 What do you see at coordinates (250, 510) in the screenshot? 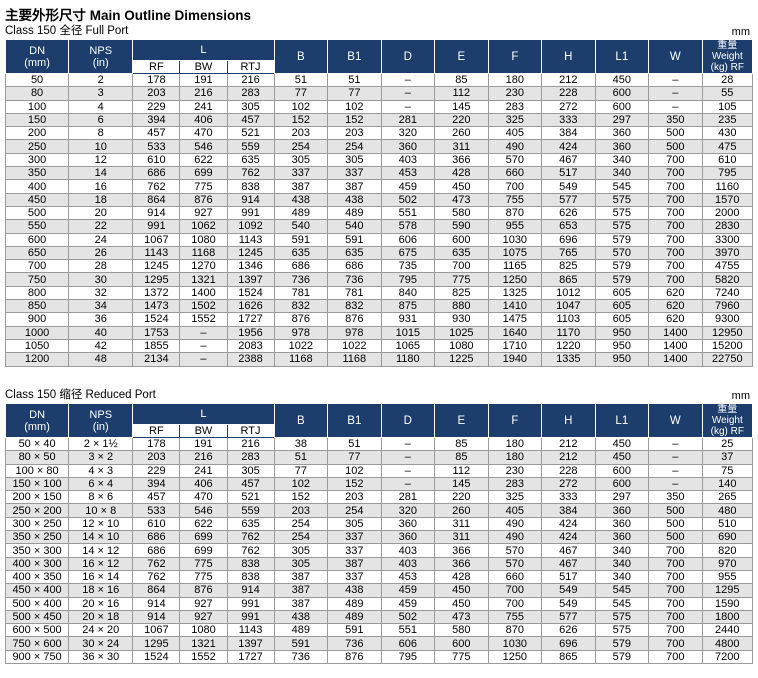
I see `table-cell: 559` at bounding box center [250, 510].